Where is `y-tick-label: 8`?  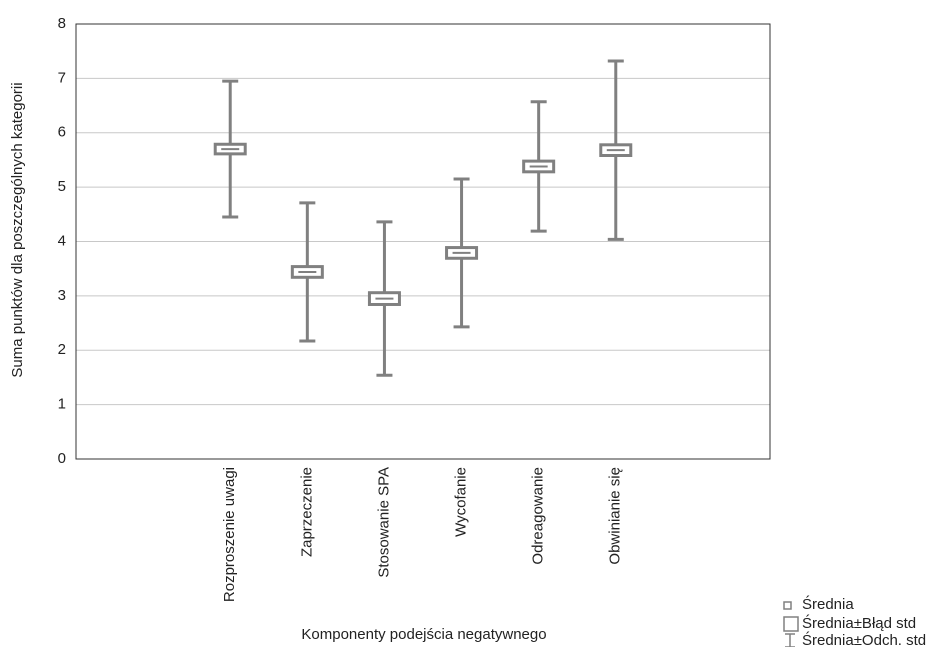 y-tick-label: 8 is located at coordinates (62, 23).